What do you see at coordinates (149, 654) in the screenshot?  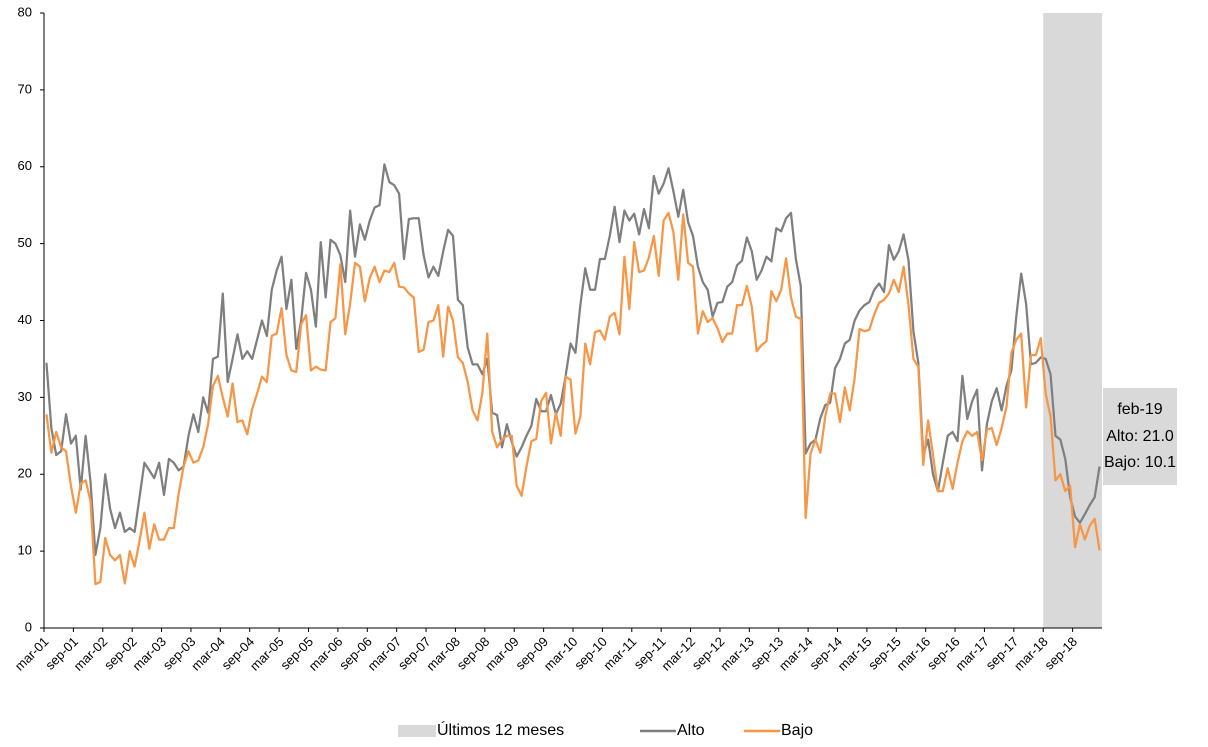 I see `x-tick-label: mar-03` at bounding box center [149, 654].